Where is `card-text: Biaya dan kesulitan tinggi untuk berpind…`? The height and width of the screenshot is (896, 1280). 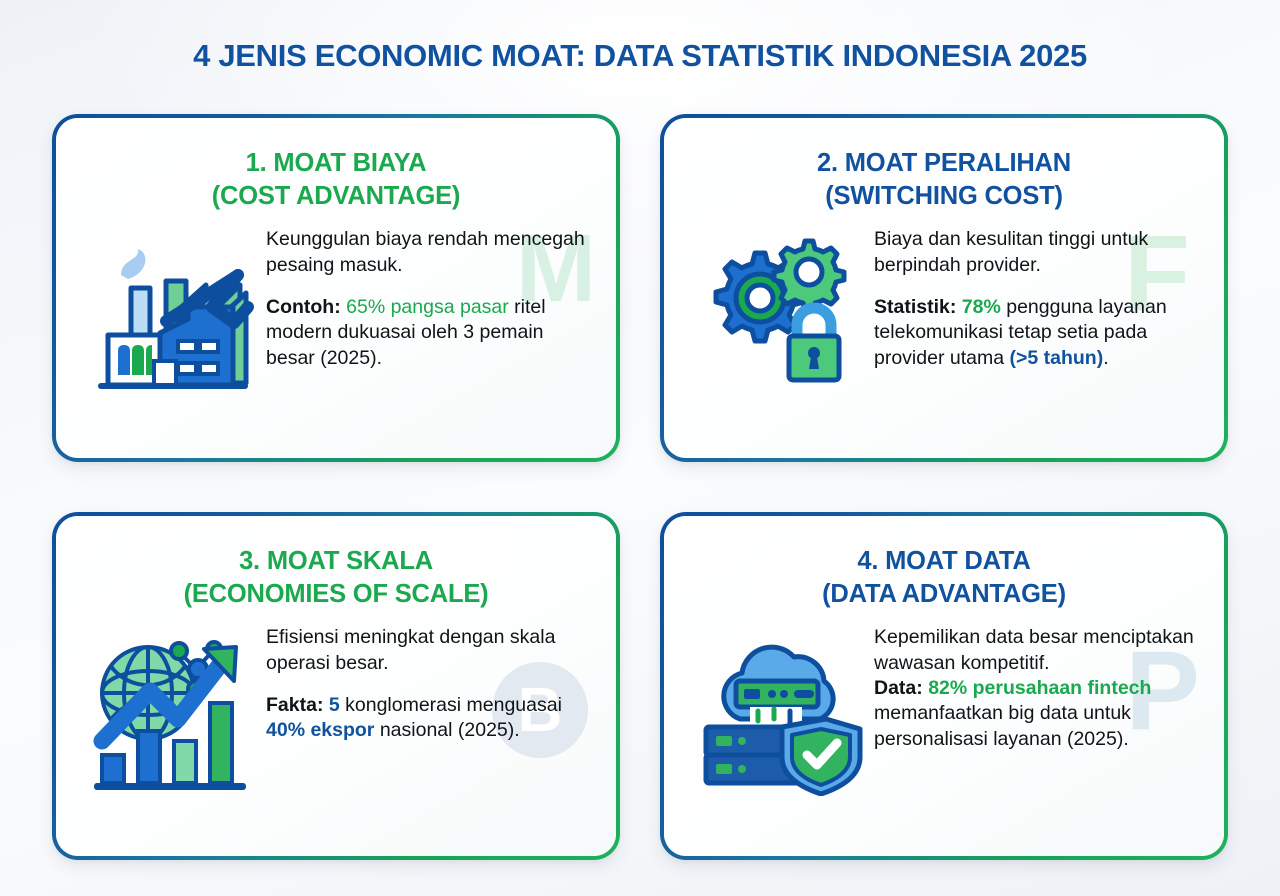 card-text: Biaya dan kesulitan tinggi untuk berpind… is located at coordinates (1038, 298).